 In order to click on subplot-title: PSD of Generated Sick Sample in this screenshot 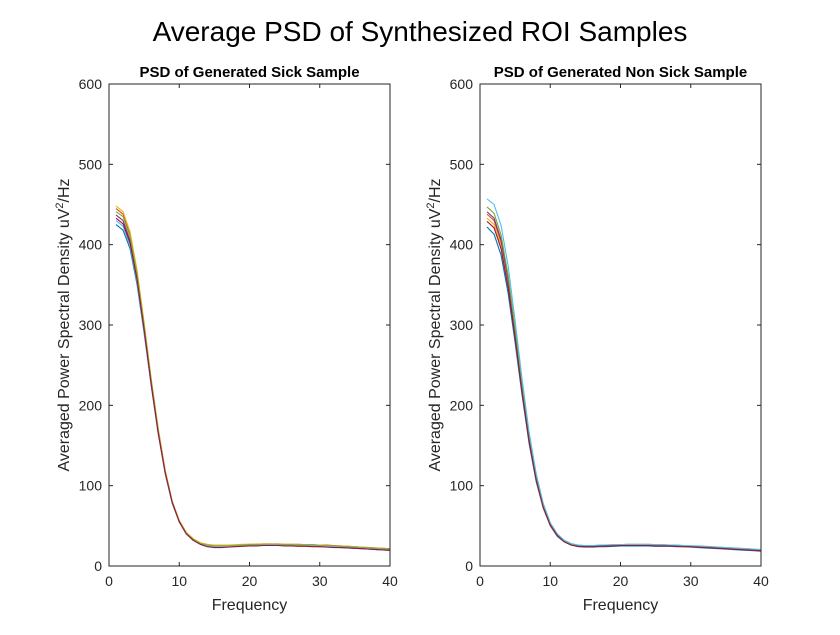, I will do `click(249, 72)`.